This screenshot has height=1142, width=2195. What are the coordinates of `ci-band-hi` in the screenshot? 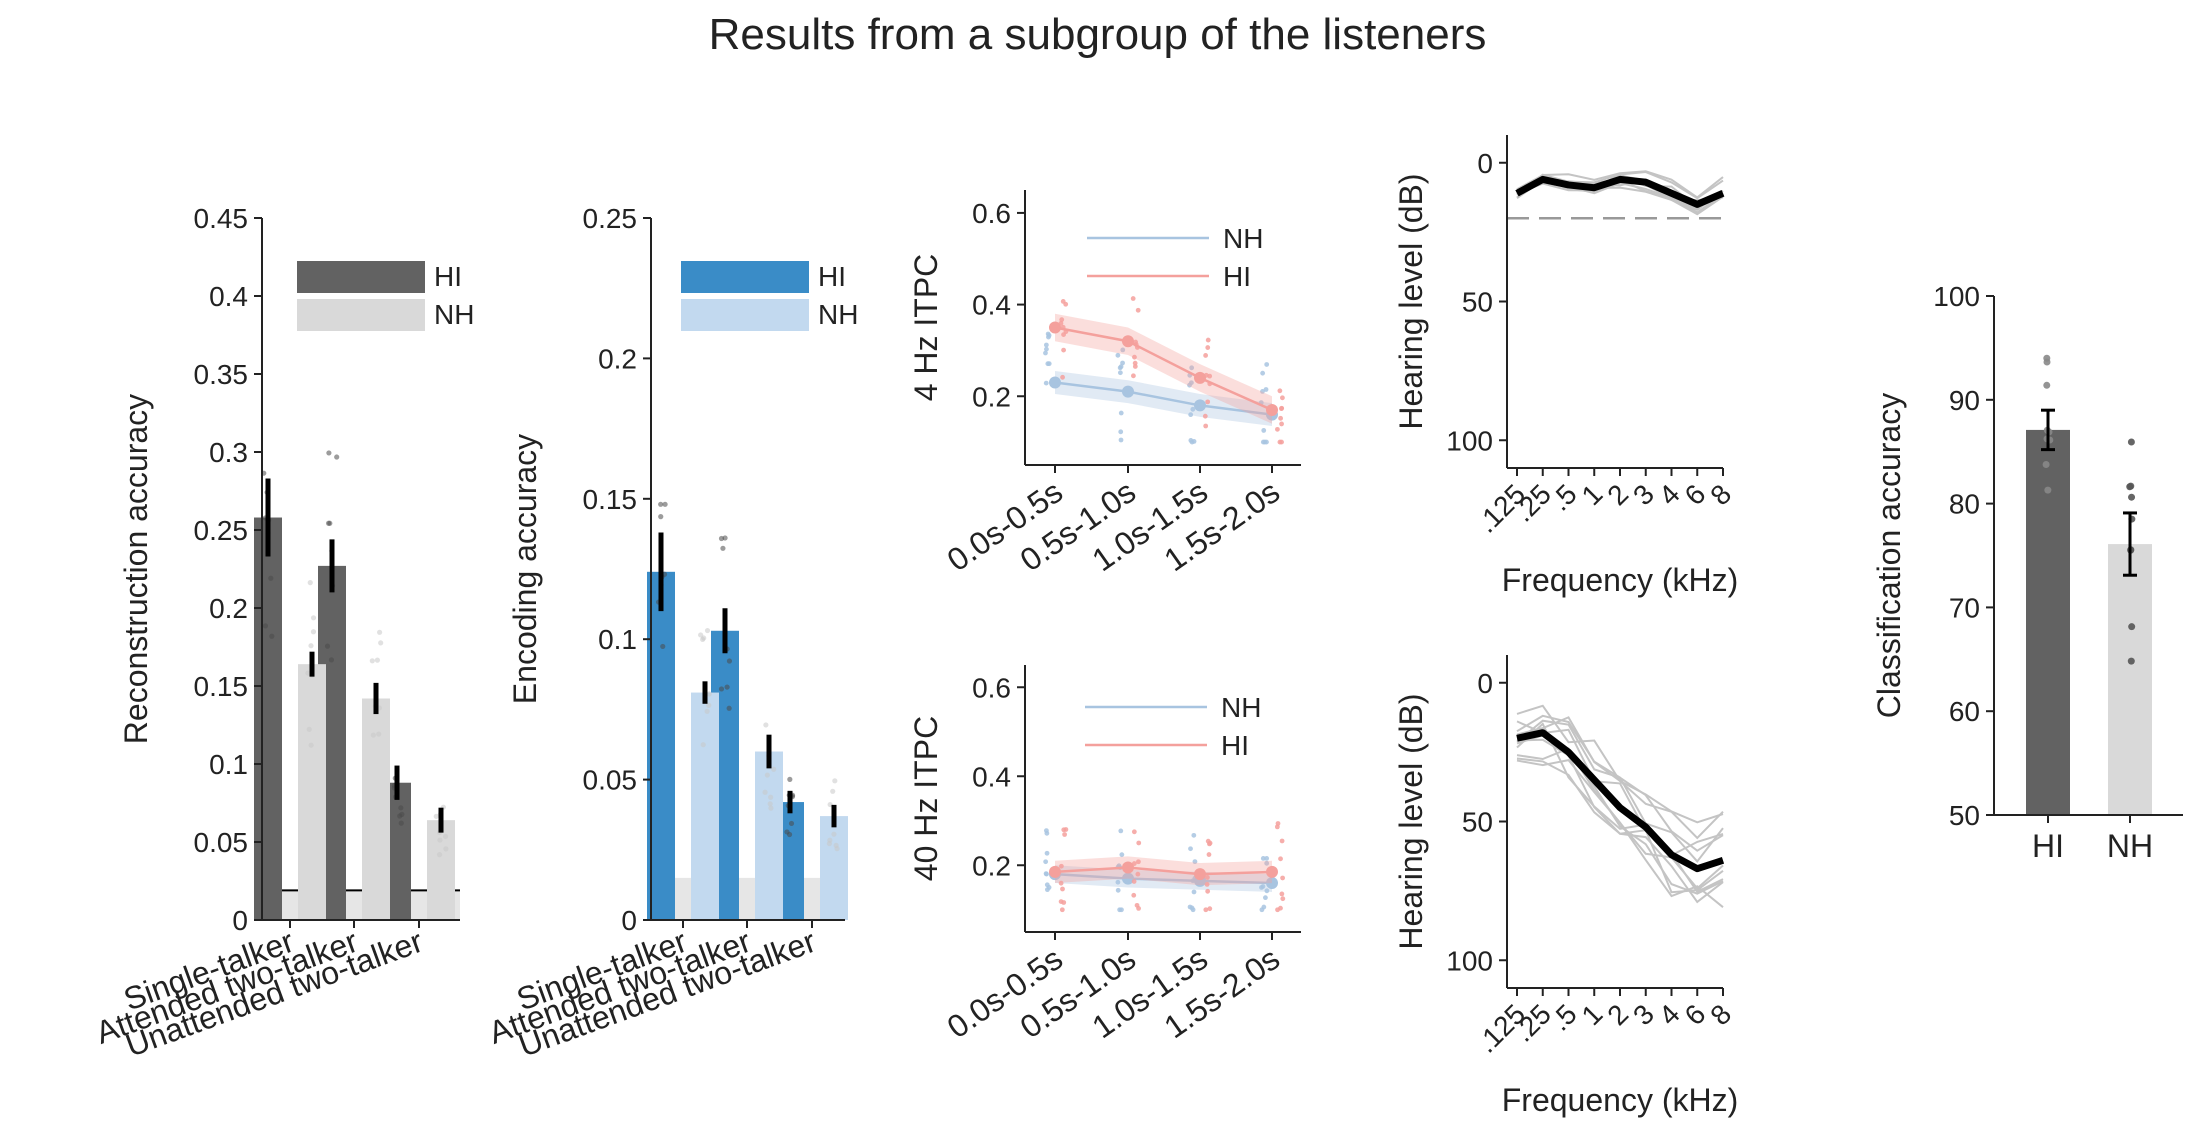 It's located at (1163, 368).